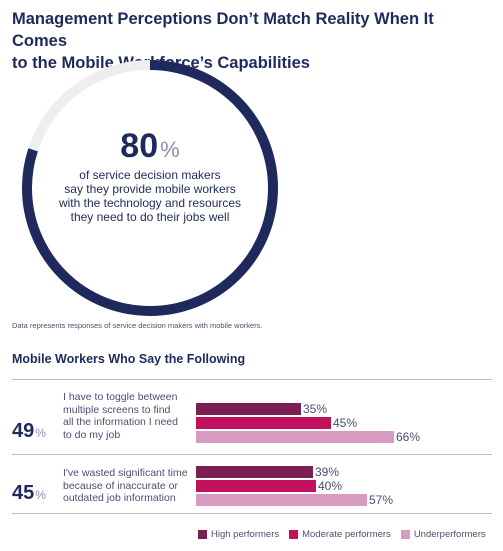 This screenshot has height=551, width=503. What do you see at coordinates (449, 534) in the screenshot?
I see `legend-label-under: Underperformers` at bounding box center [449, 534].